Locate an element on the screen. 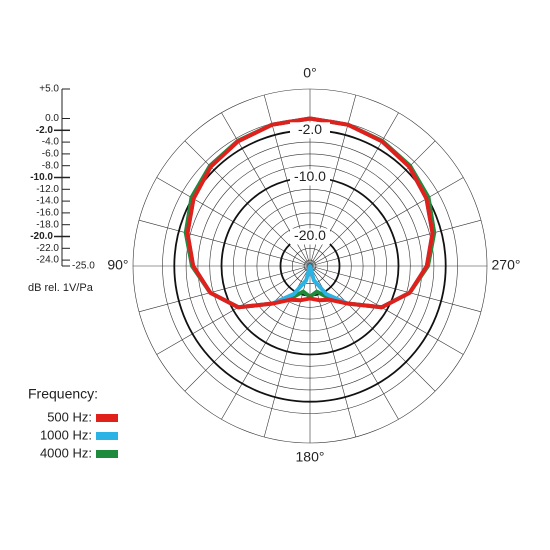  grid-circle is located at coordinates (309, 266).